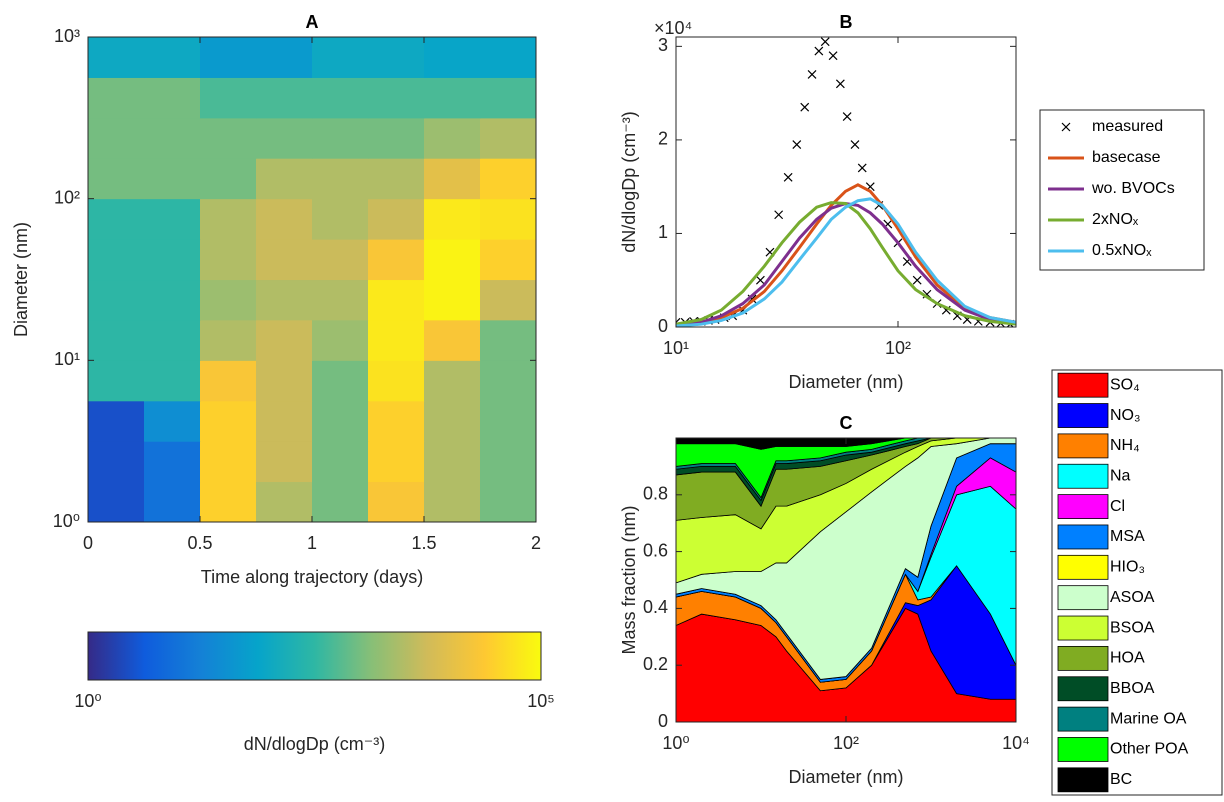  What do you see at coordinates (676, 348) in the screenshot?
I see `x-tick-label: 10¹` at bounding box center [676, 348].